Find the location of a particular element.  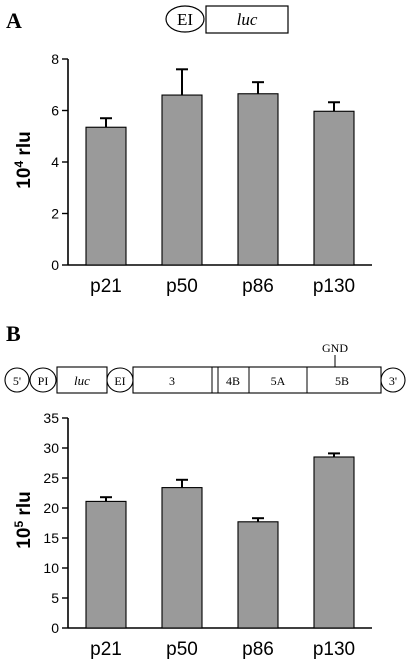

ei-label: EI is located at coordinates (185, 19).